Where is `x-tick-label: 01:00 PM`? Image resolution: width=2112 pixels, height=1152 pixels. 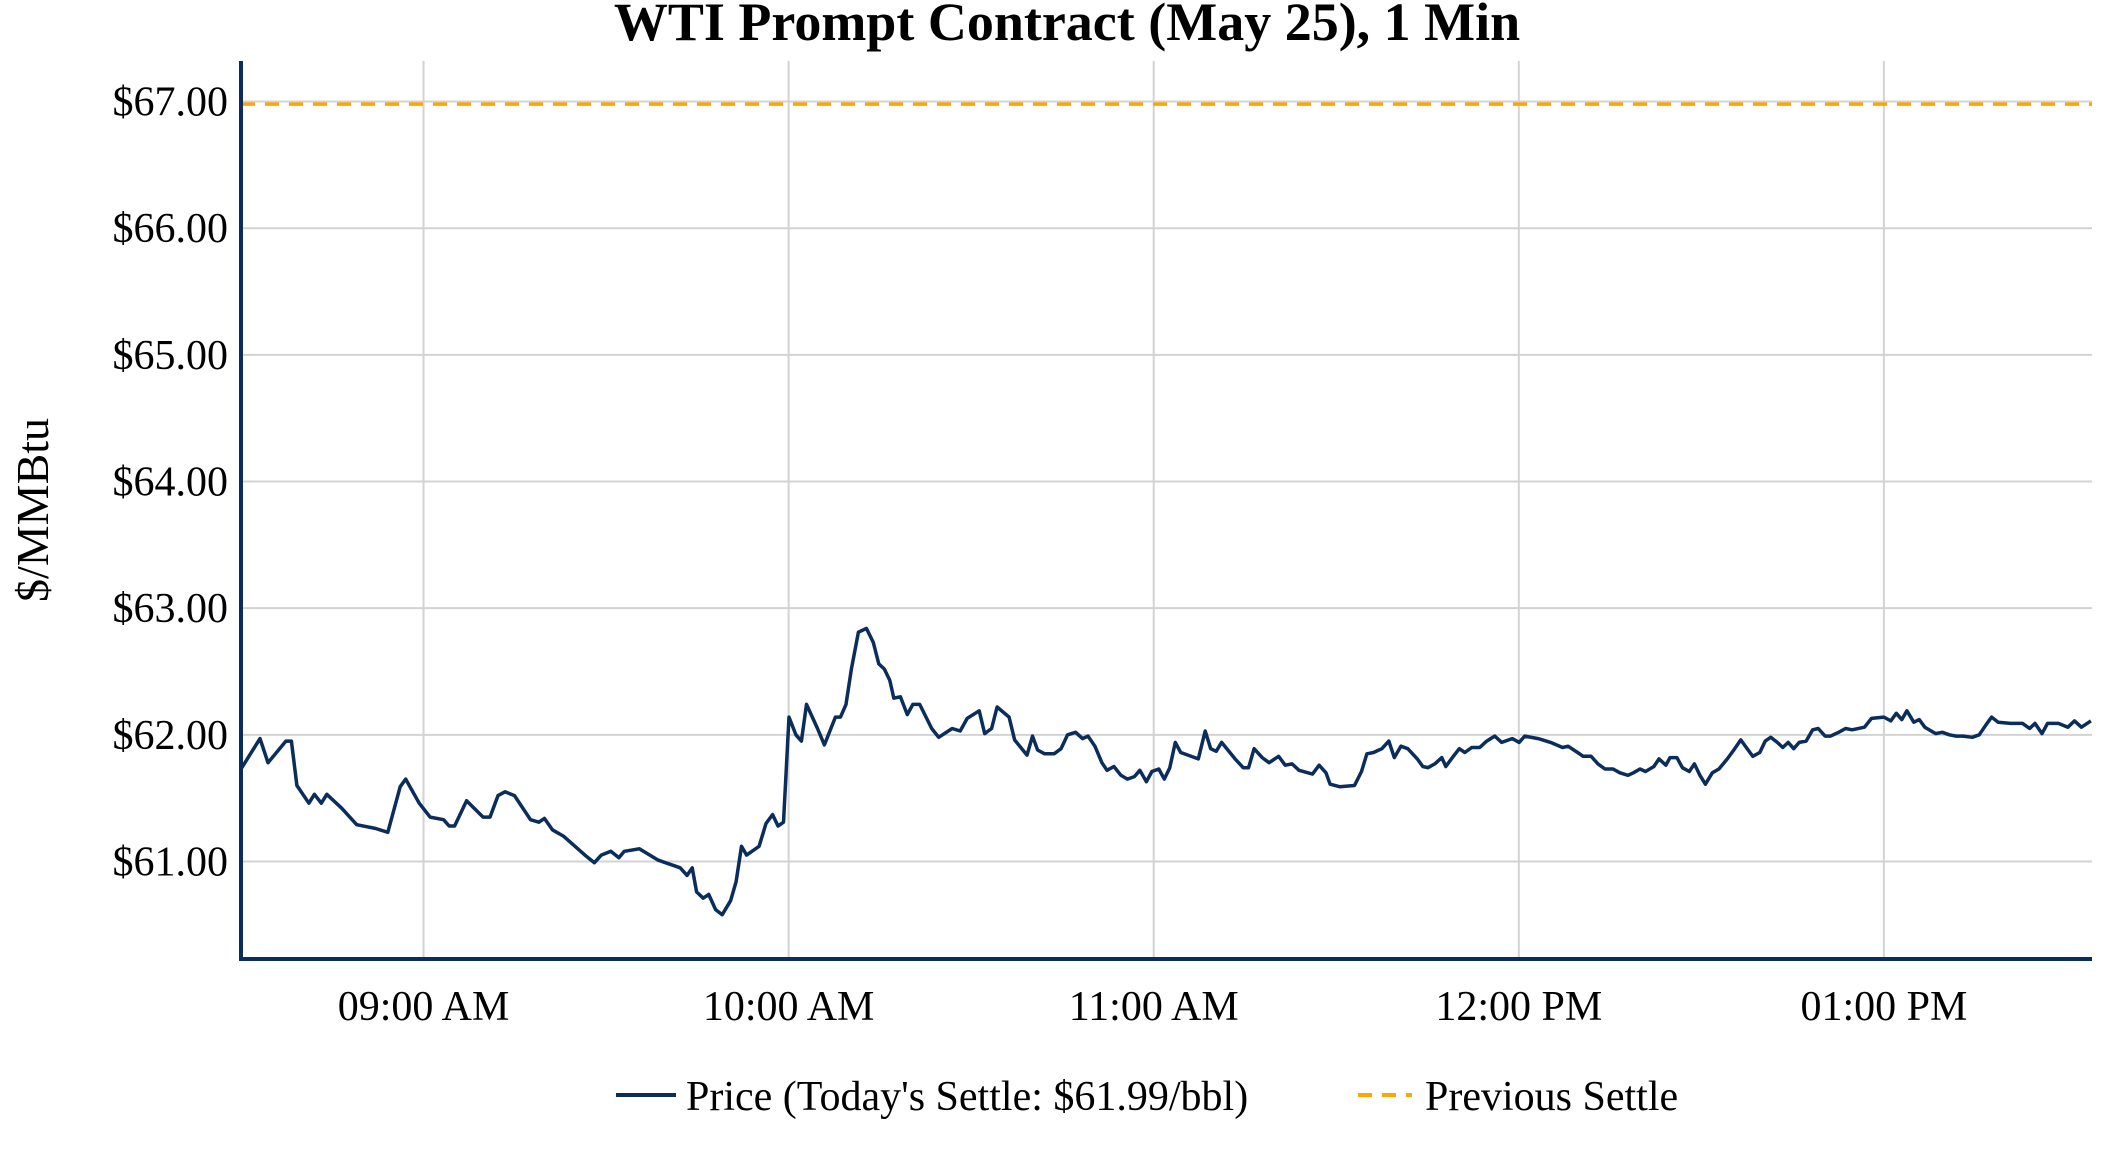
x-tick-label: 01:00 PM is located at coordinates (1883, 1007).